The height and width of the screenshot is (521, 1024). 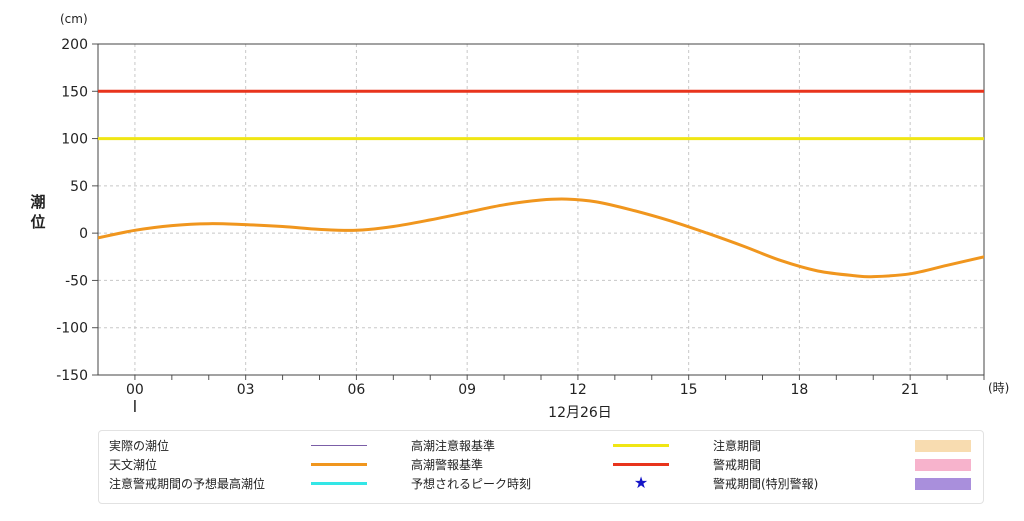 I want to click on y-tick-label: 100, so click(x=74, y=140).